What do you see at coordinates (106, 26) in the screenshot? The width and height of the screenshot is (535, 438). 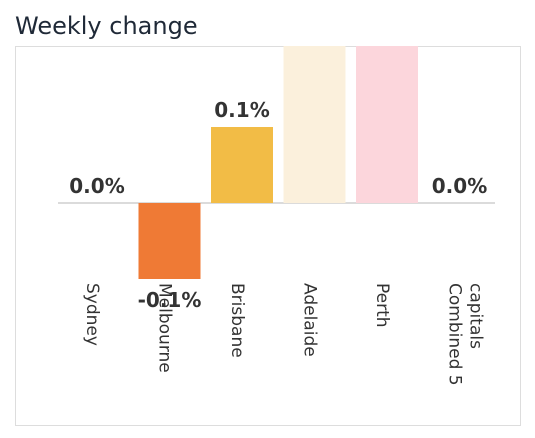 I see `chart-title: Weekly change` at bounding box center [106, 26].